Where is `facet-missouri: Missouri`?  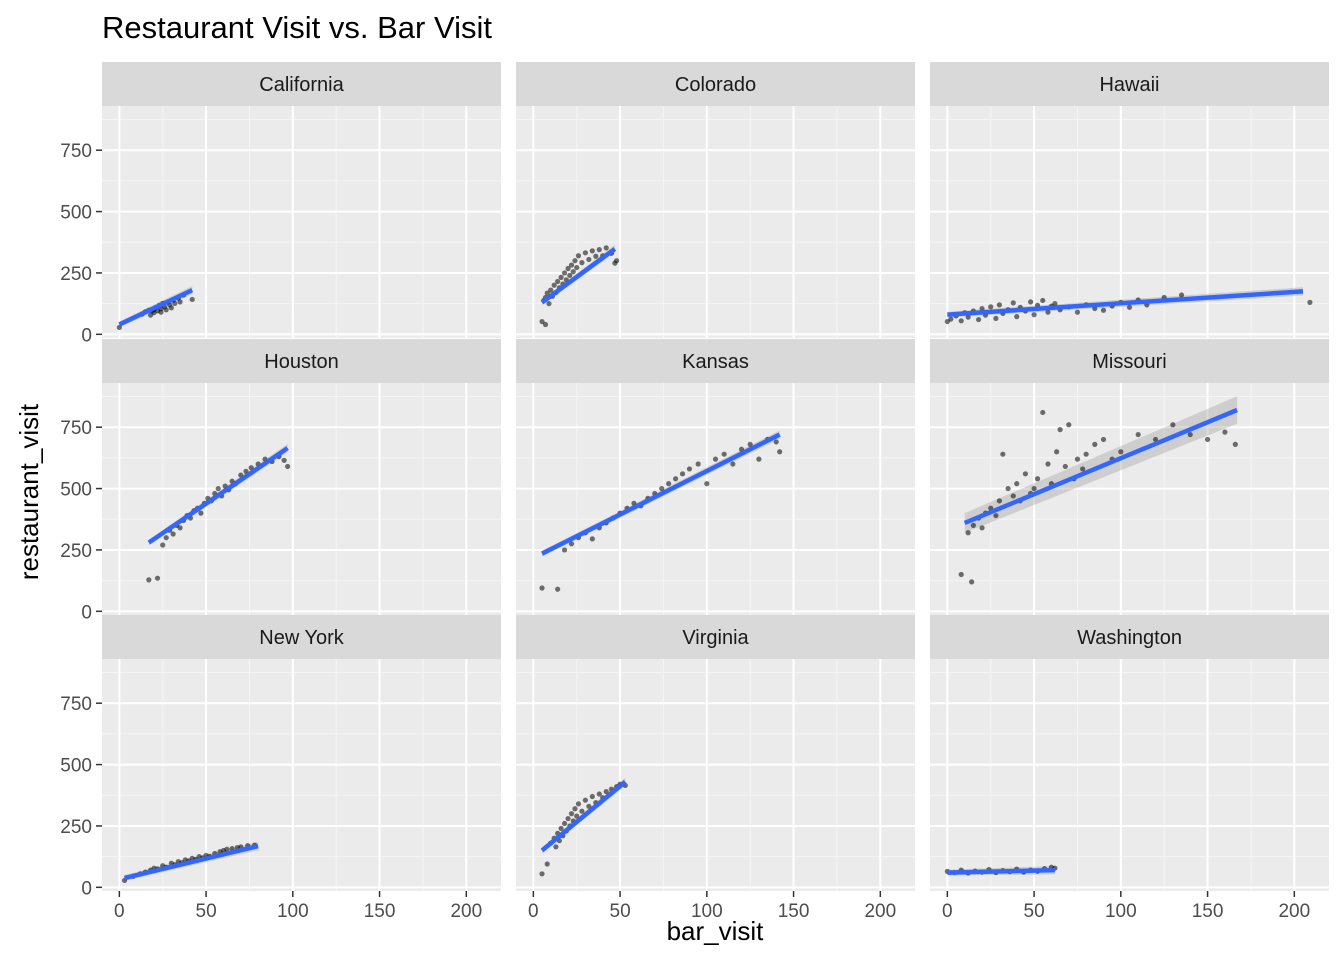 facet-missouri: Missouri is located at coordinates (1129, 477).